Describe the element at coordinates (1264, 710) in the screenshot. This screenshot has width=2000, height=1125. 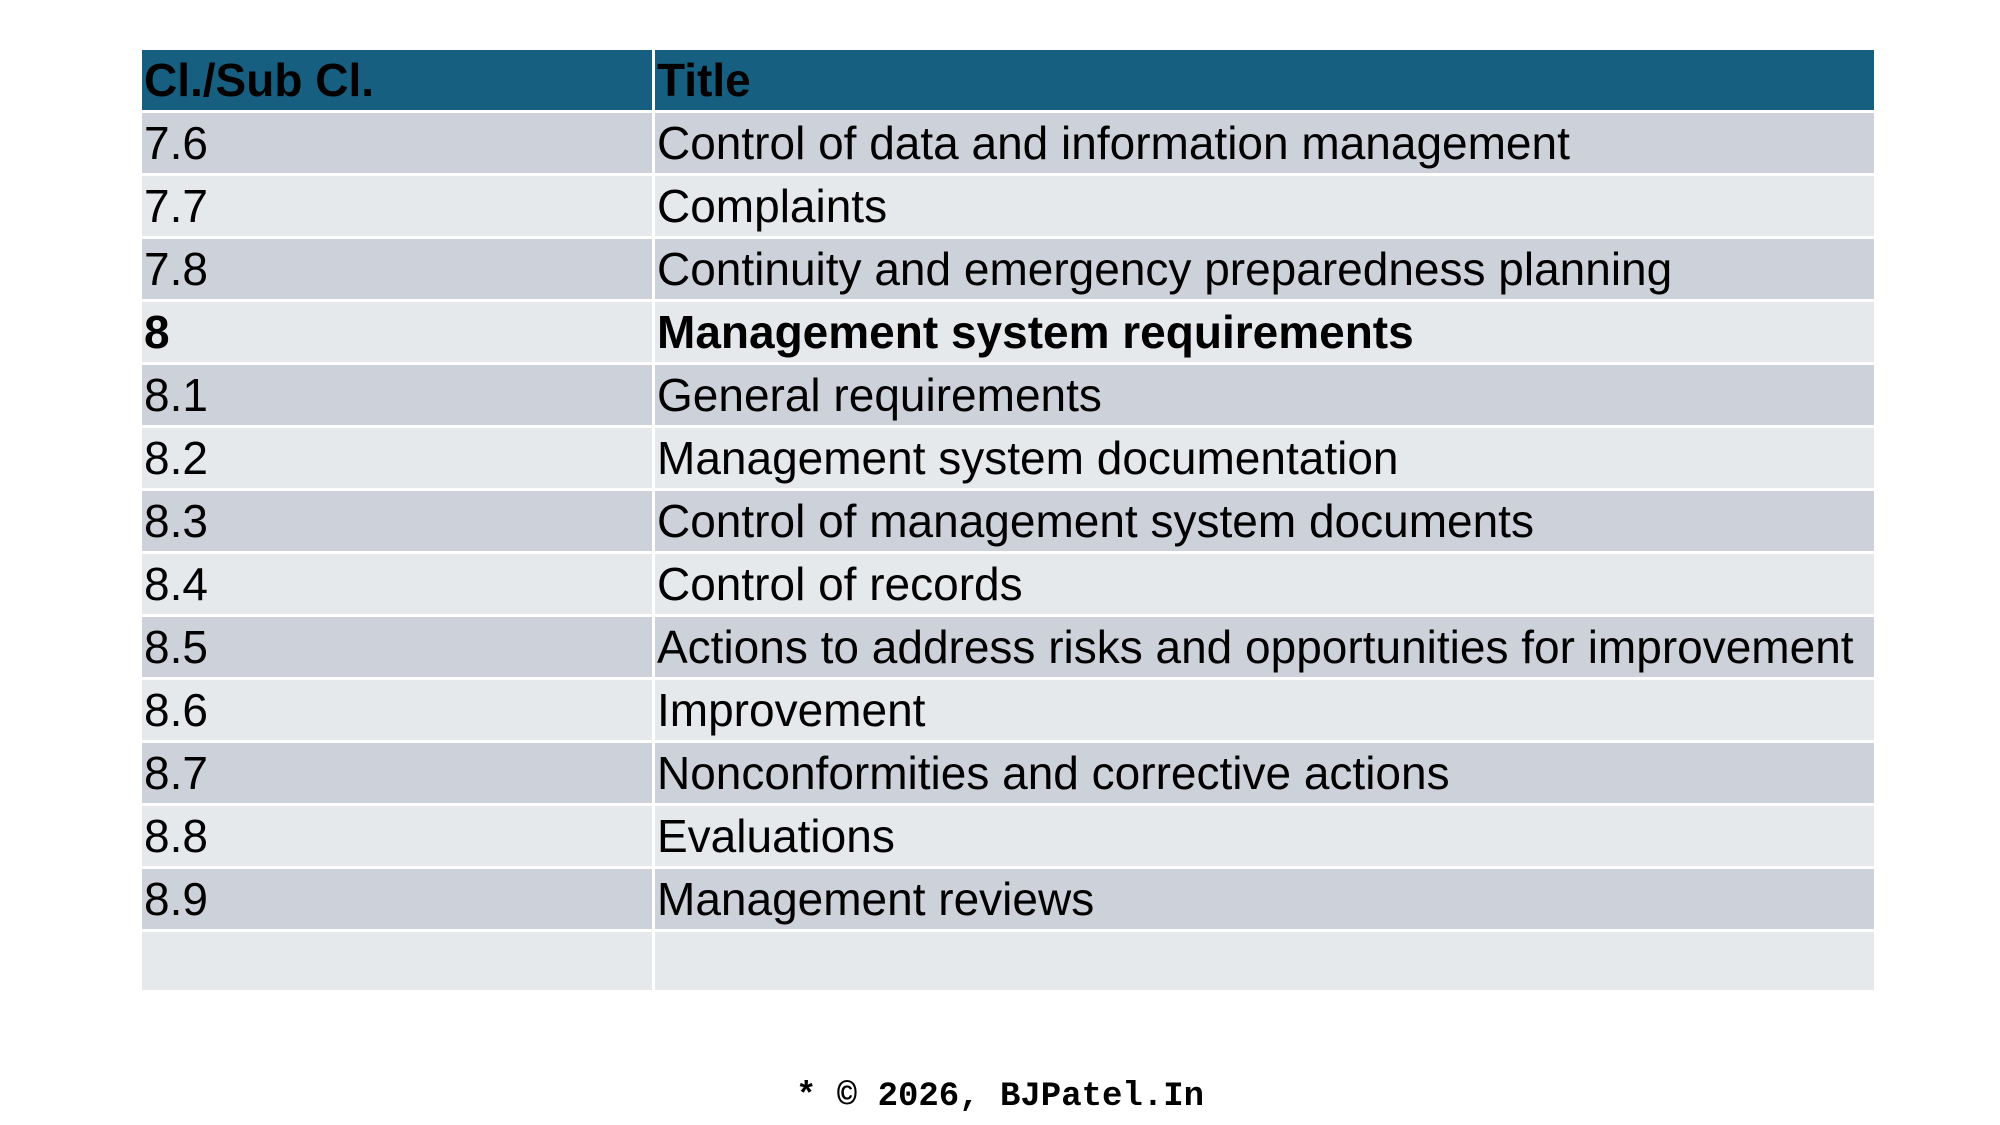
I see `title-cell: Improvement` at that location.